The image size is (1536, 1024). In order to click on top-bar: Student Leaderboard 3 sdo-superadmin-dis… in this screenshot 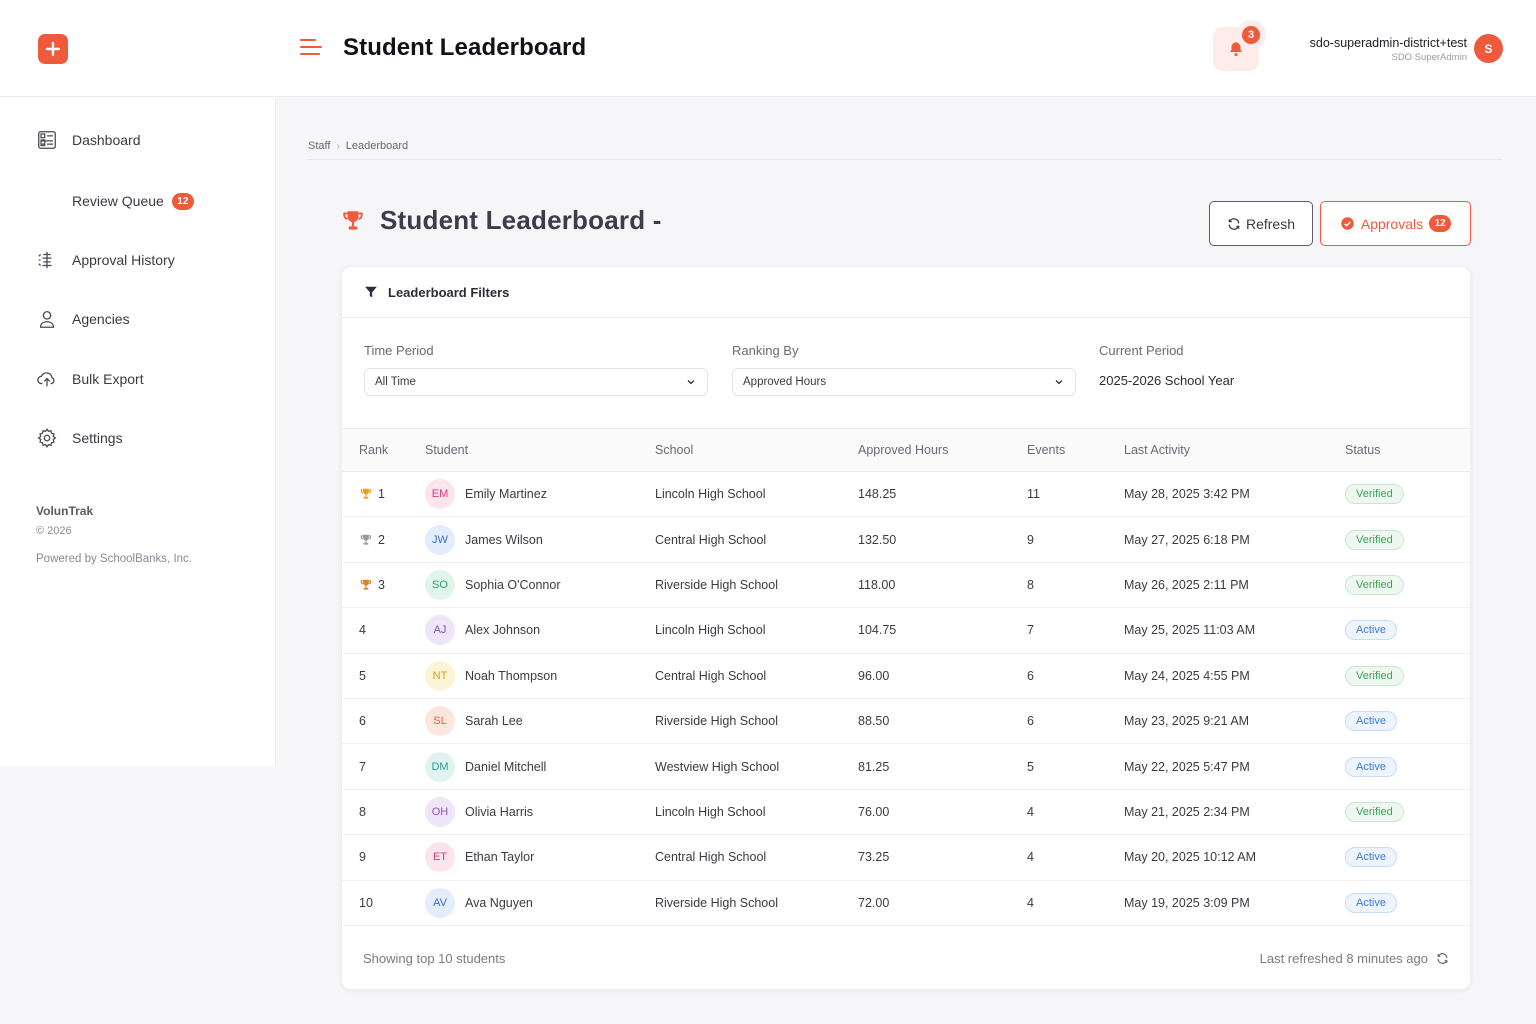, I will do `click(768, 48)`.